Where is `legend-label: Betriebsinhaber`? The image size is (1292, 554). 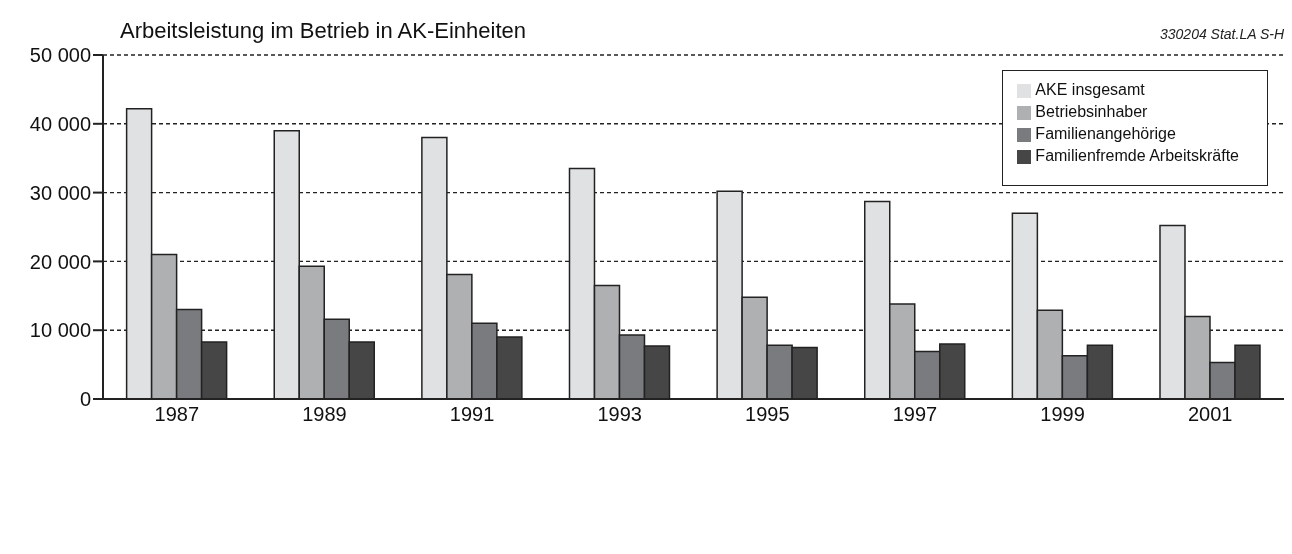
legend-label: Betriebsinhaber is located at coordinates (1091, 111).